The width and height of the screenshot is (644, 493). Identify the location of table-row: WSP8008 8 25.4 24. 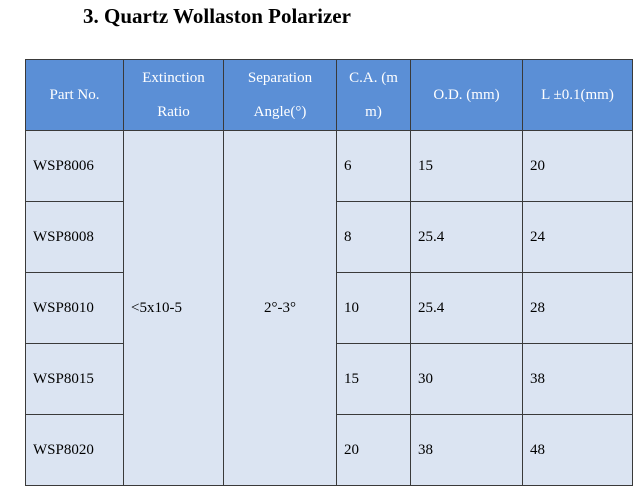
(329, 237).